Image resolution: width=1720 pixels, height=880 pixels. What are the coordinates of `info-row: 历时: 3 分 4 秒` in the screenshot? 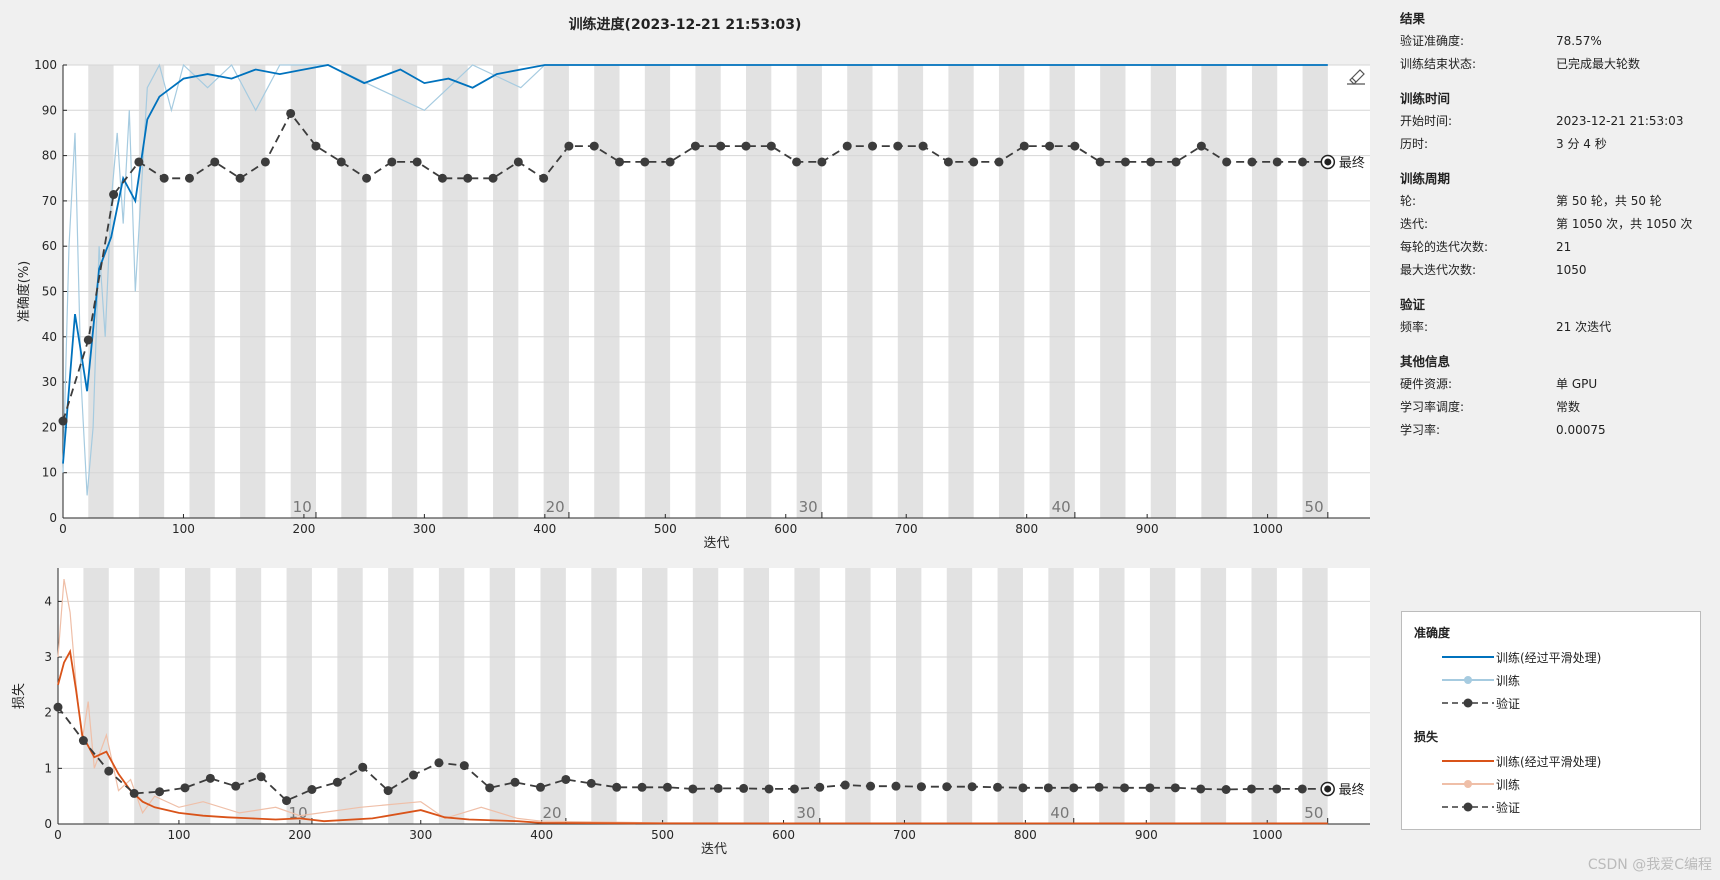 It's located at (1560, 144).